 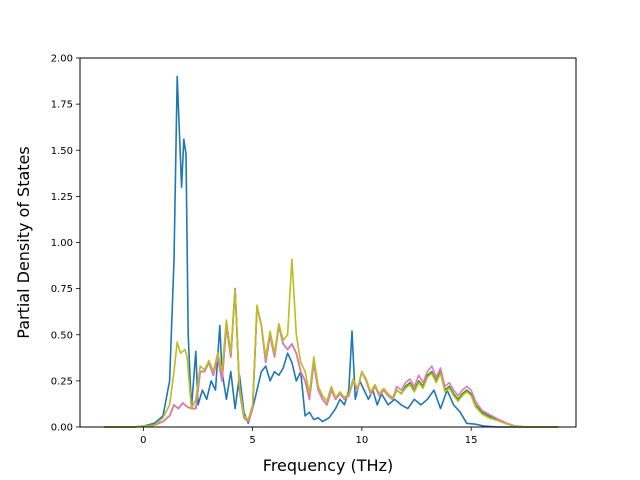 I want to click on x-tick-label: 5, so click(x=252, y=440).